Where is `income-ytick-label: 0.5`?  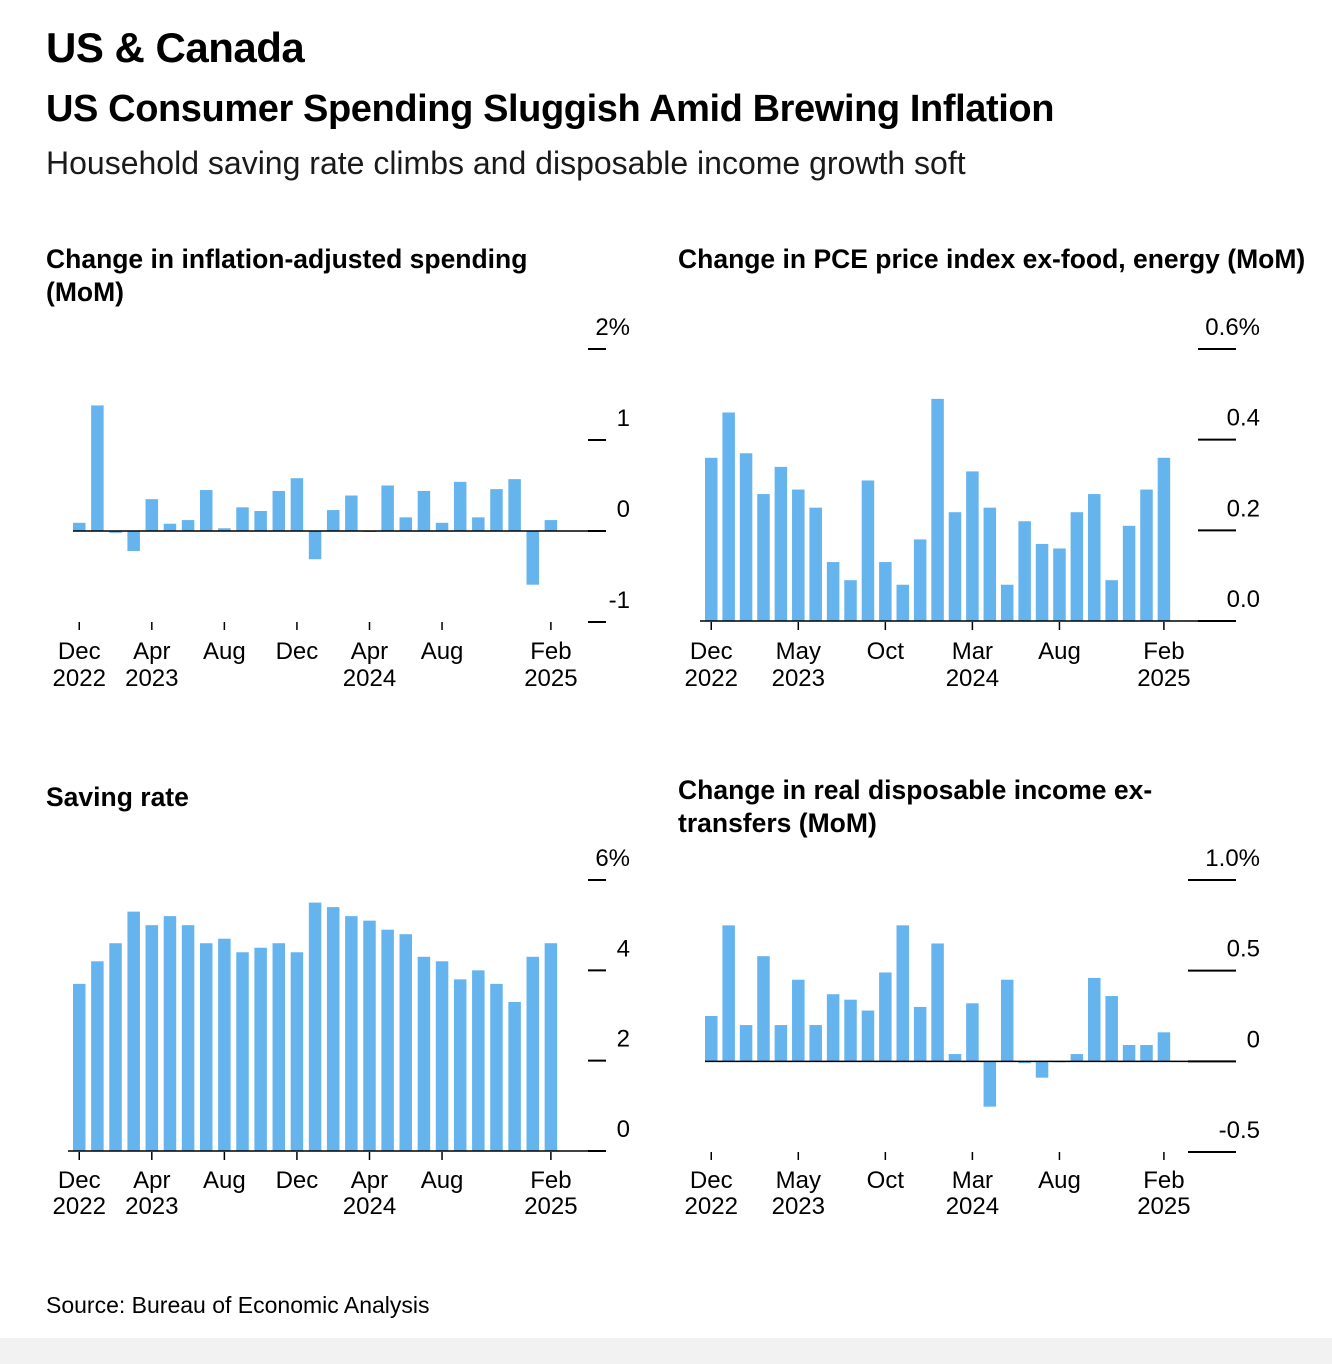 income-ytick-label: 0.5 is located at coordinates (1243, 949).